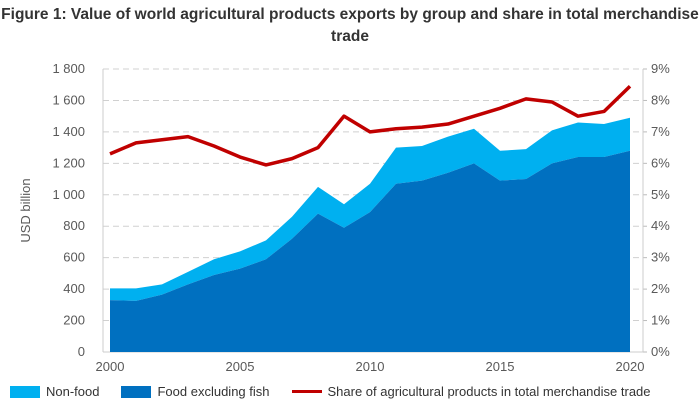 Image resolution: width=700 pixels, height=412 pixels. What do you see at coordinates (660, 320) in the screenshot?
I see `y2-tick-label: 1%` at bounding box center [660, 320].